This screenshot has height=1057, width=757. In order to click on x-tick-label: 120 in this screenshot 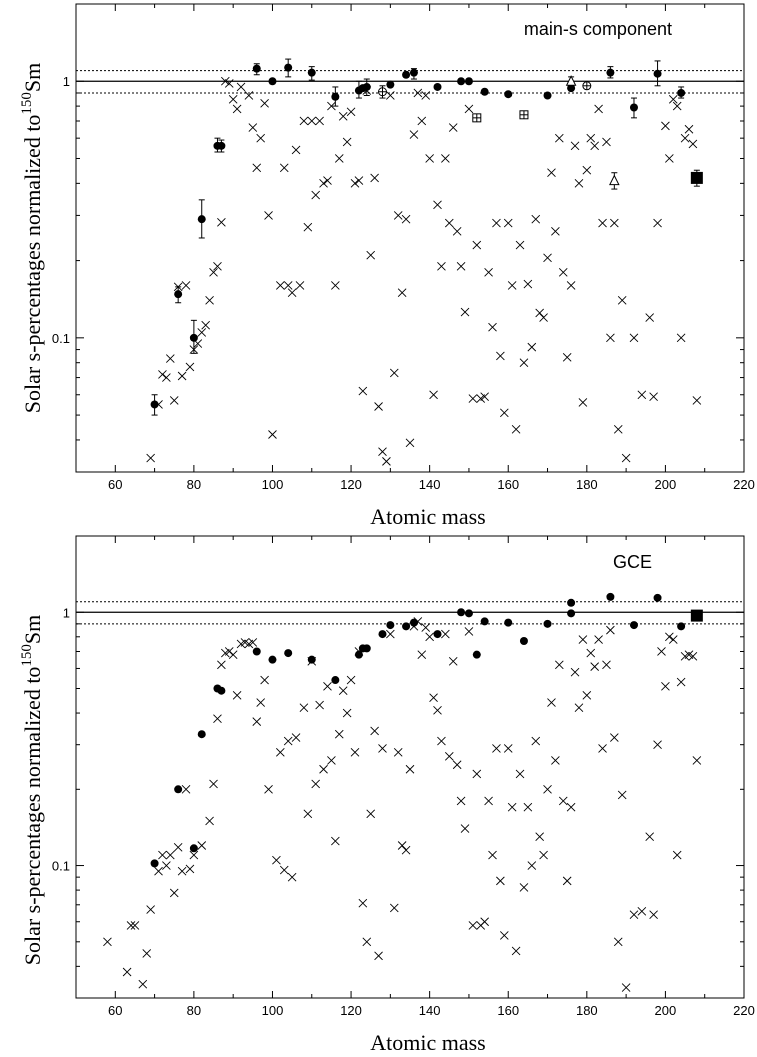, I will do `click(351, 484)`.